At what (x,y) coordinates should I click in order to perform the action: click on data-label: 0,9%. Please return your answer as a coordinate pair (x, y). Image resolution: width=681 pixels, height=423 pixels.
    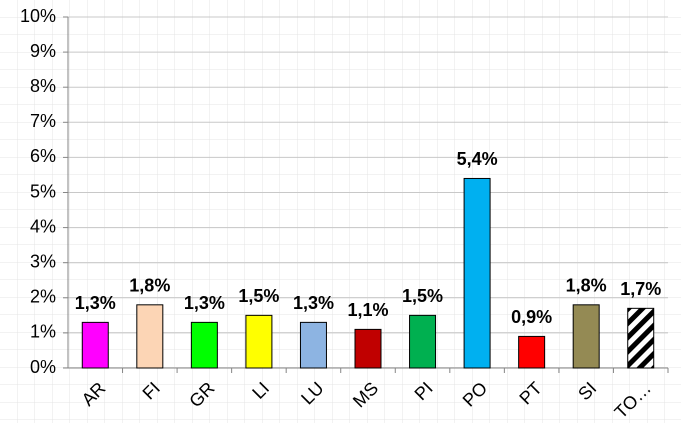
    Looking at the image, I should click on (531, 317).